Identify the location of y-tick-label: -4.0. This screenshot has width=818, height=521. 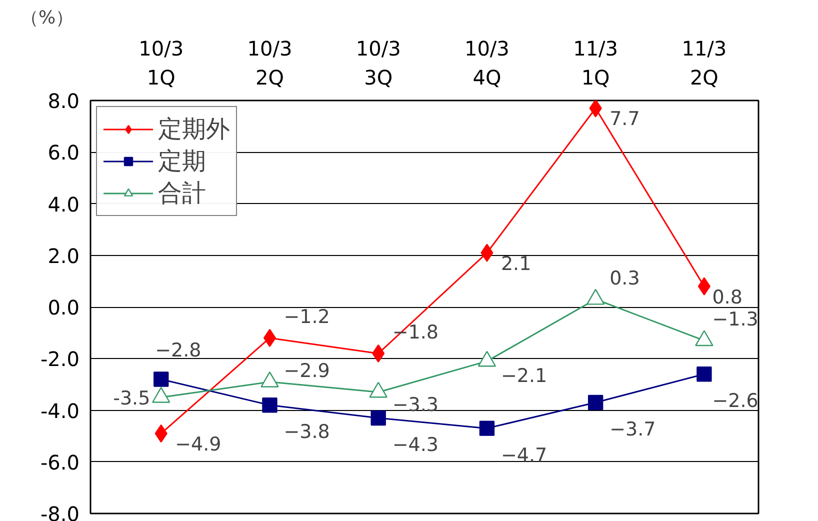
(60, 410).